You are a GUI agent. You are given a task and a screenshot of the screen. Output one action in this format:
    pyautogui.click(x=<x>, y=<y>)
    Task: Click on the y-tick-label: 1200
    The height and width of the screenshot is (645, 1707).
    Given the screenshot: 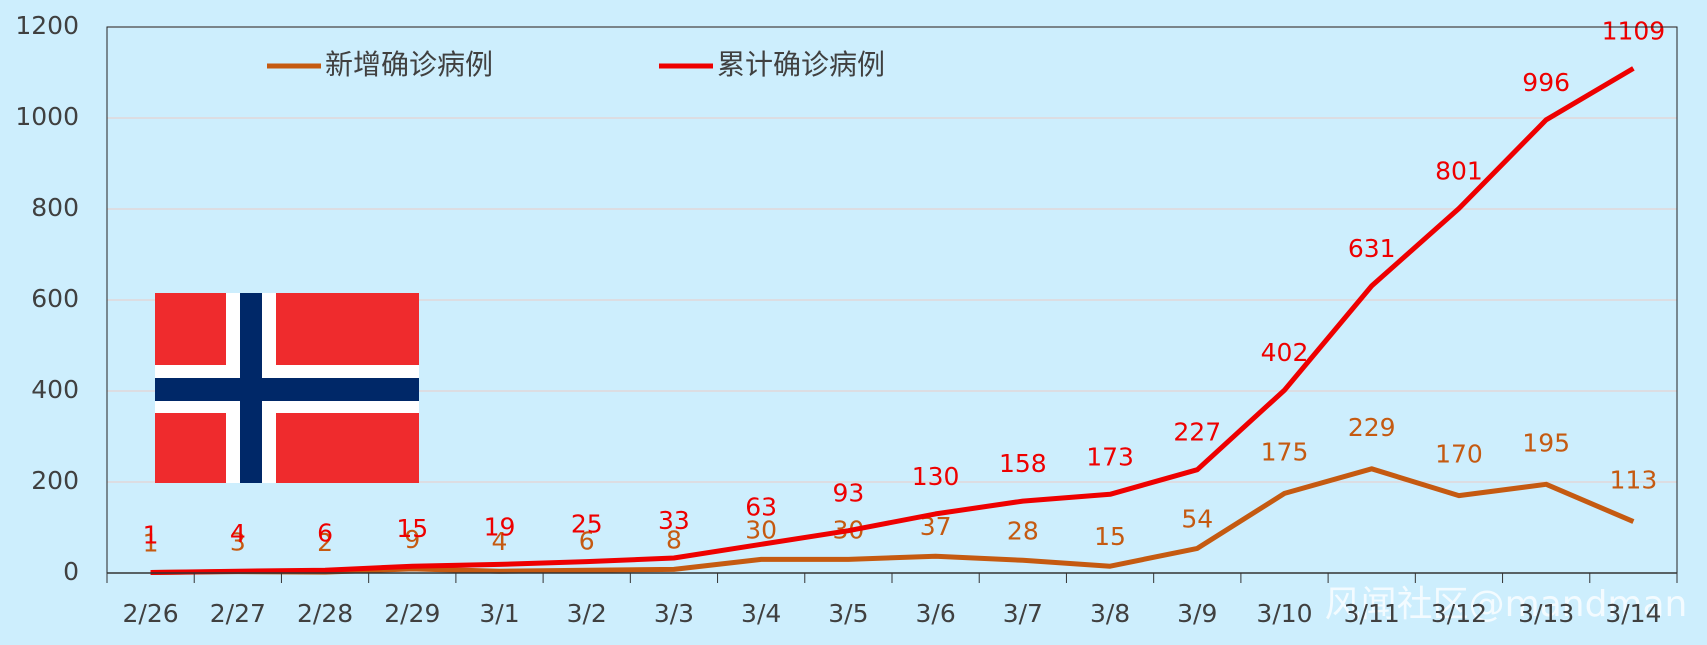 What is the action you would take?
    pyautogui.click(x=47, y=25)
    